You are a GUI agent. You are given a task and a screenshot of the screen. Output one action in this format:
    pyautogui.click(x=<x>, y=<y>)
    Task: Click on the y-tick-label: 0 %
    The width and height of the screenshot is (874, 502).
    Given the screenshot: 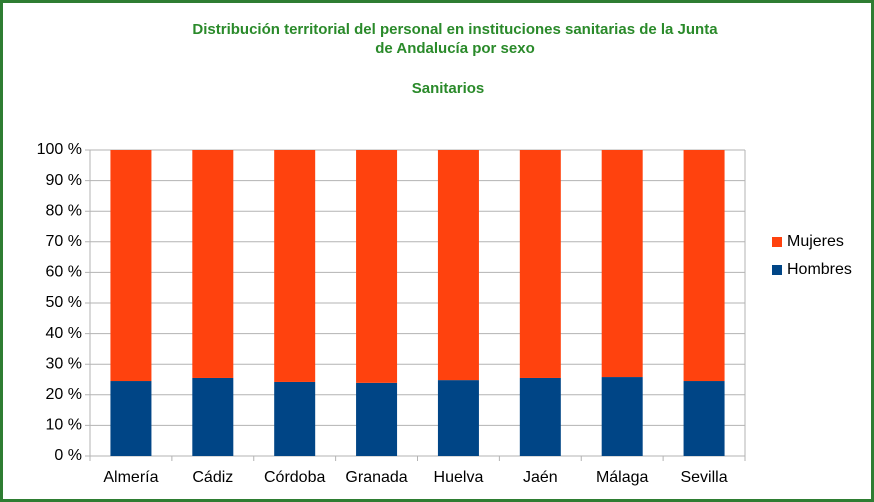 What is the action you would take?
    pyautogui.click(x=68, y=455)
    